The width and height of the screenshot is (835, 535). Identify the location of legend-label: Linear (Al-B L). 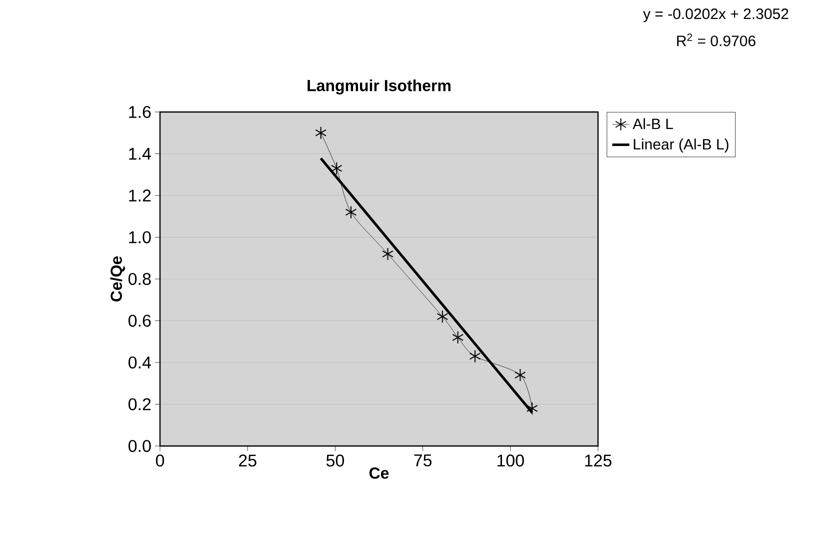
(681, 145).